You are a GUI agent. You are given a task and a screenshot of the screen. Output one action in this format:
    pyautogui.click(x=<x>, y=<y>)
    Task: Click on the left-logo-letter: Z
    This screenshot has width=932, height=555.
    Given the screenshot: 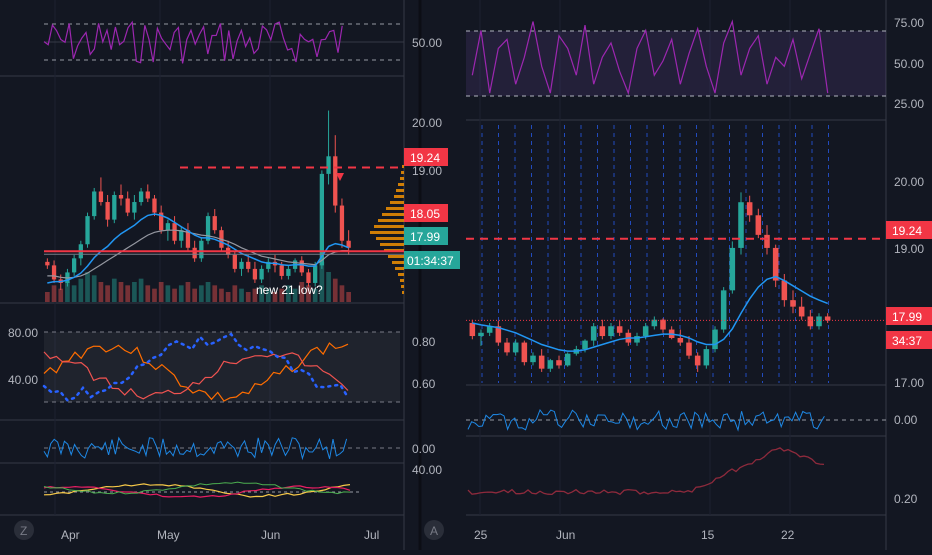 What is the action you would take?
    pyautogui.click(x=23, y=531)
    